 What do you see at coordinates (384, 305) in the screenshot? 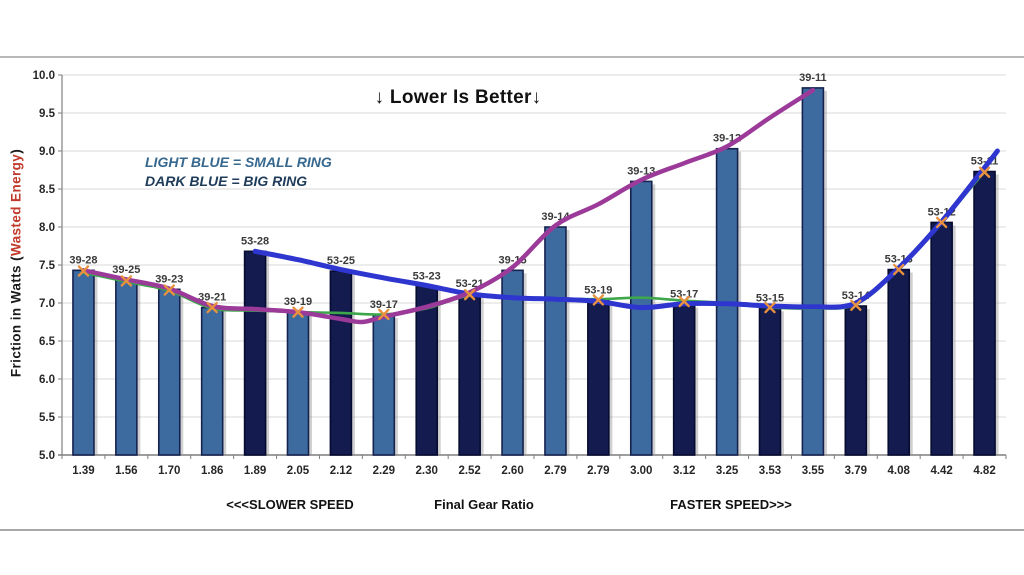
I see `bar-label-39-17: 39-17` at bounding box center [384, 305].